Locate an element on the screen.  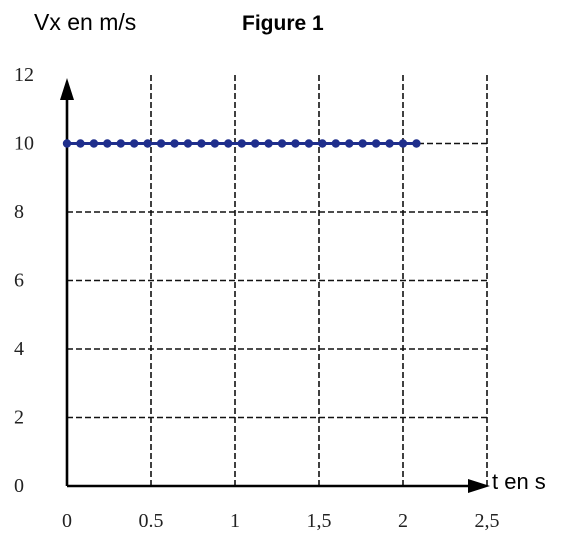
y-tick-label: 8 is located at coordinates (19, 212).